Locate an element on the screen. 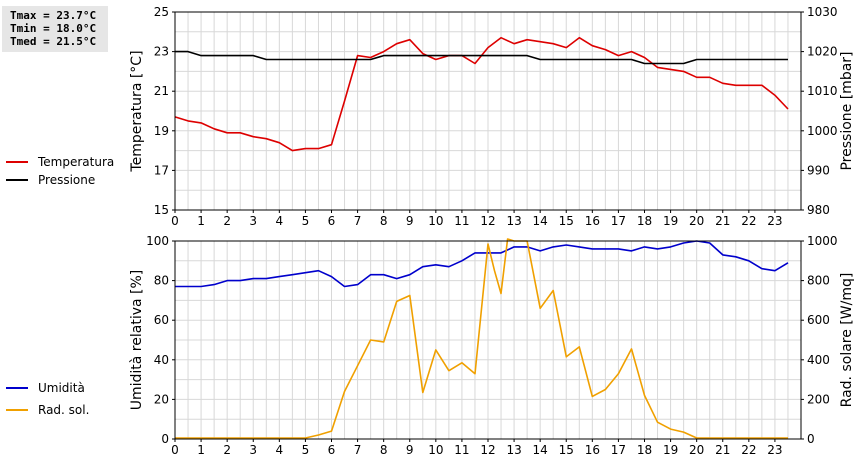 The image size is (860, 460). legend-swatch-temperature is located at coordinates (17, 162).